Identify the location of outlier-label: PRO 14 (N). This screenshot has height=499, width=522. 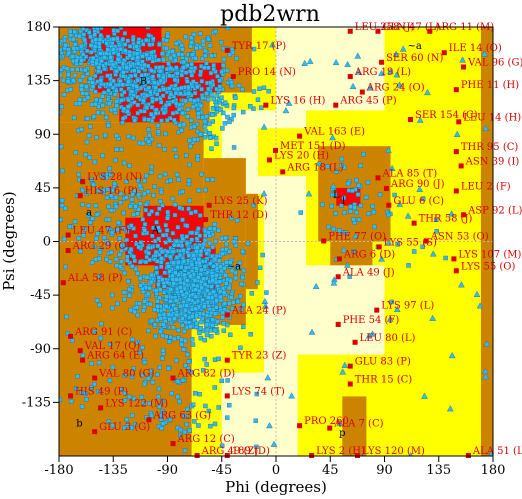
(267, 72).